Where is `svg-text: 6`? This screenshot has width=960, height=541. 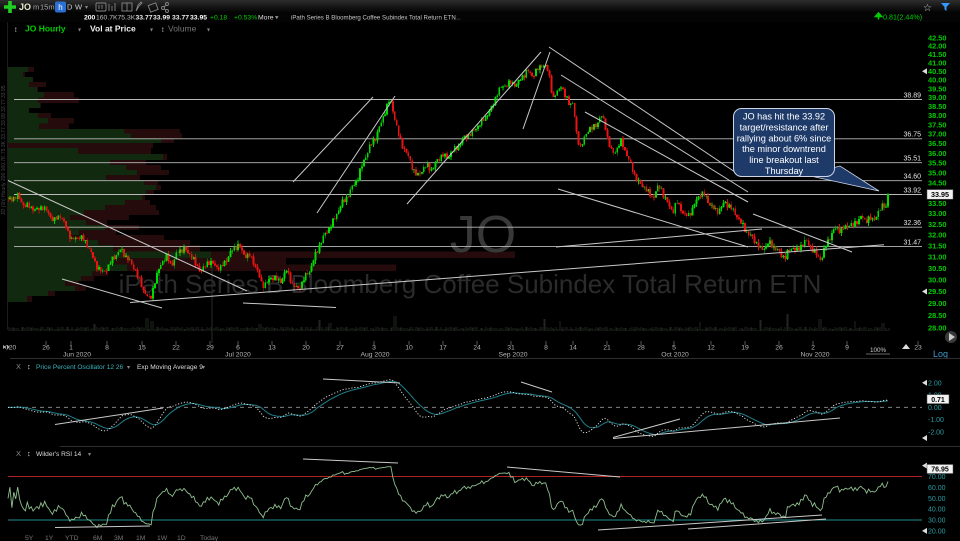
svg-text: 6 is located at coordinates (238, 348).